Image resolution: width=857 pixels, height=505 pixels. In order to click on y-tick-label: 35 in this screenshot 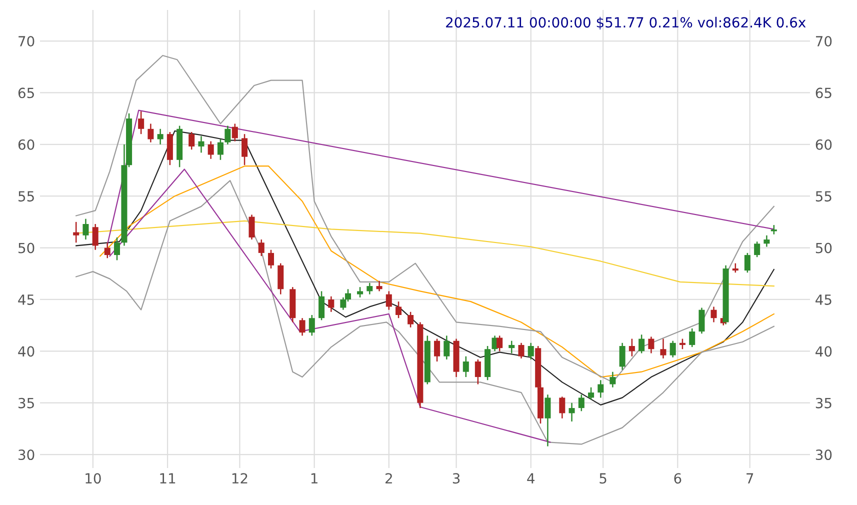, I will do `click(26, 403)`.